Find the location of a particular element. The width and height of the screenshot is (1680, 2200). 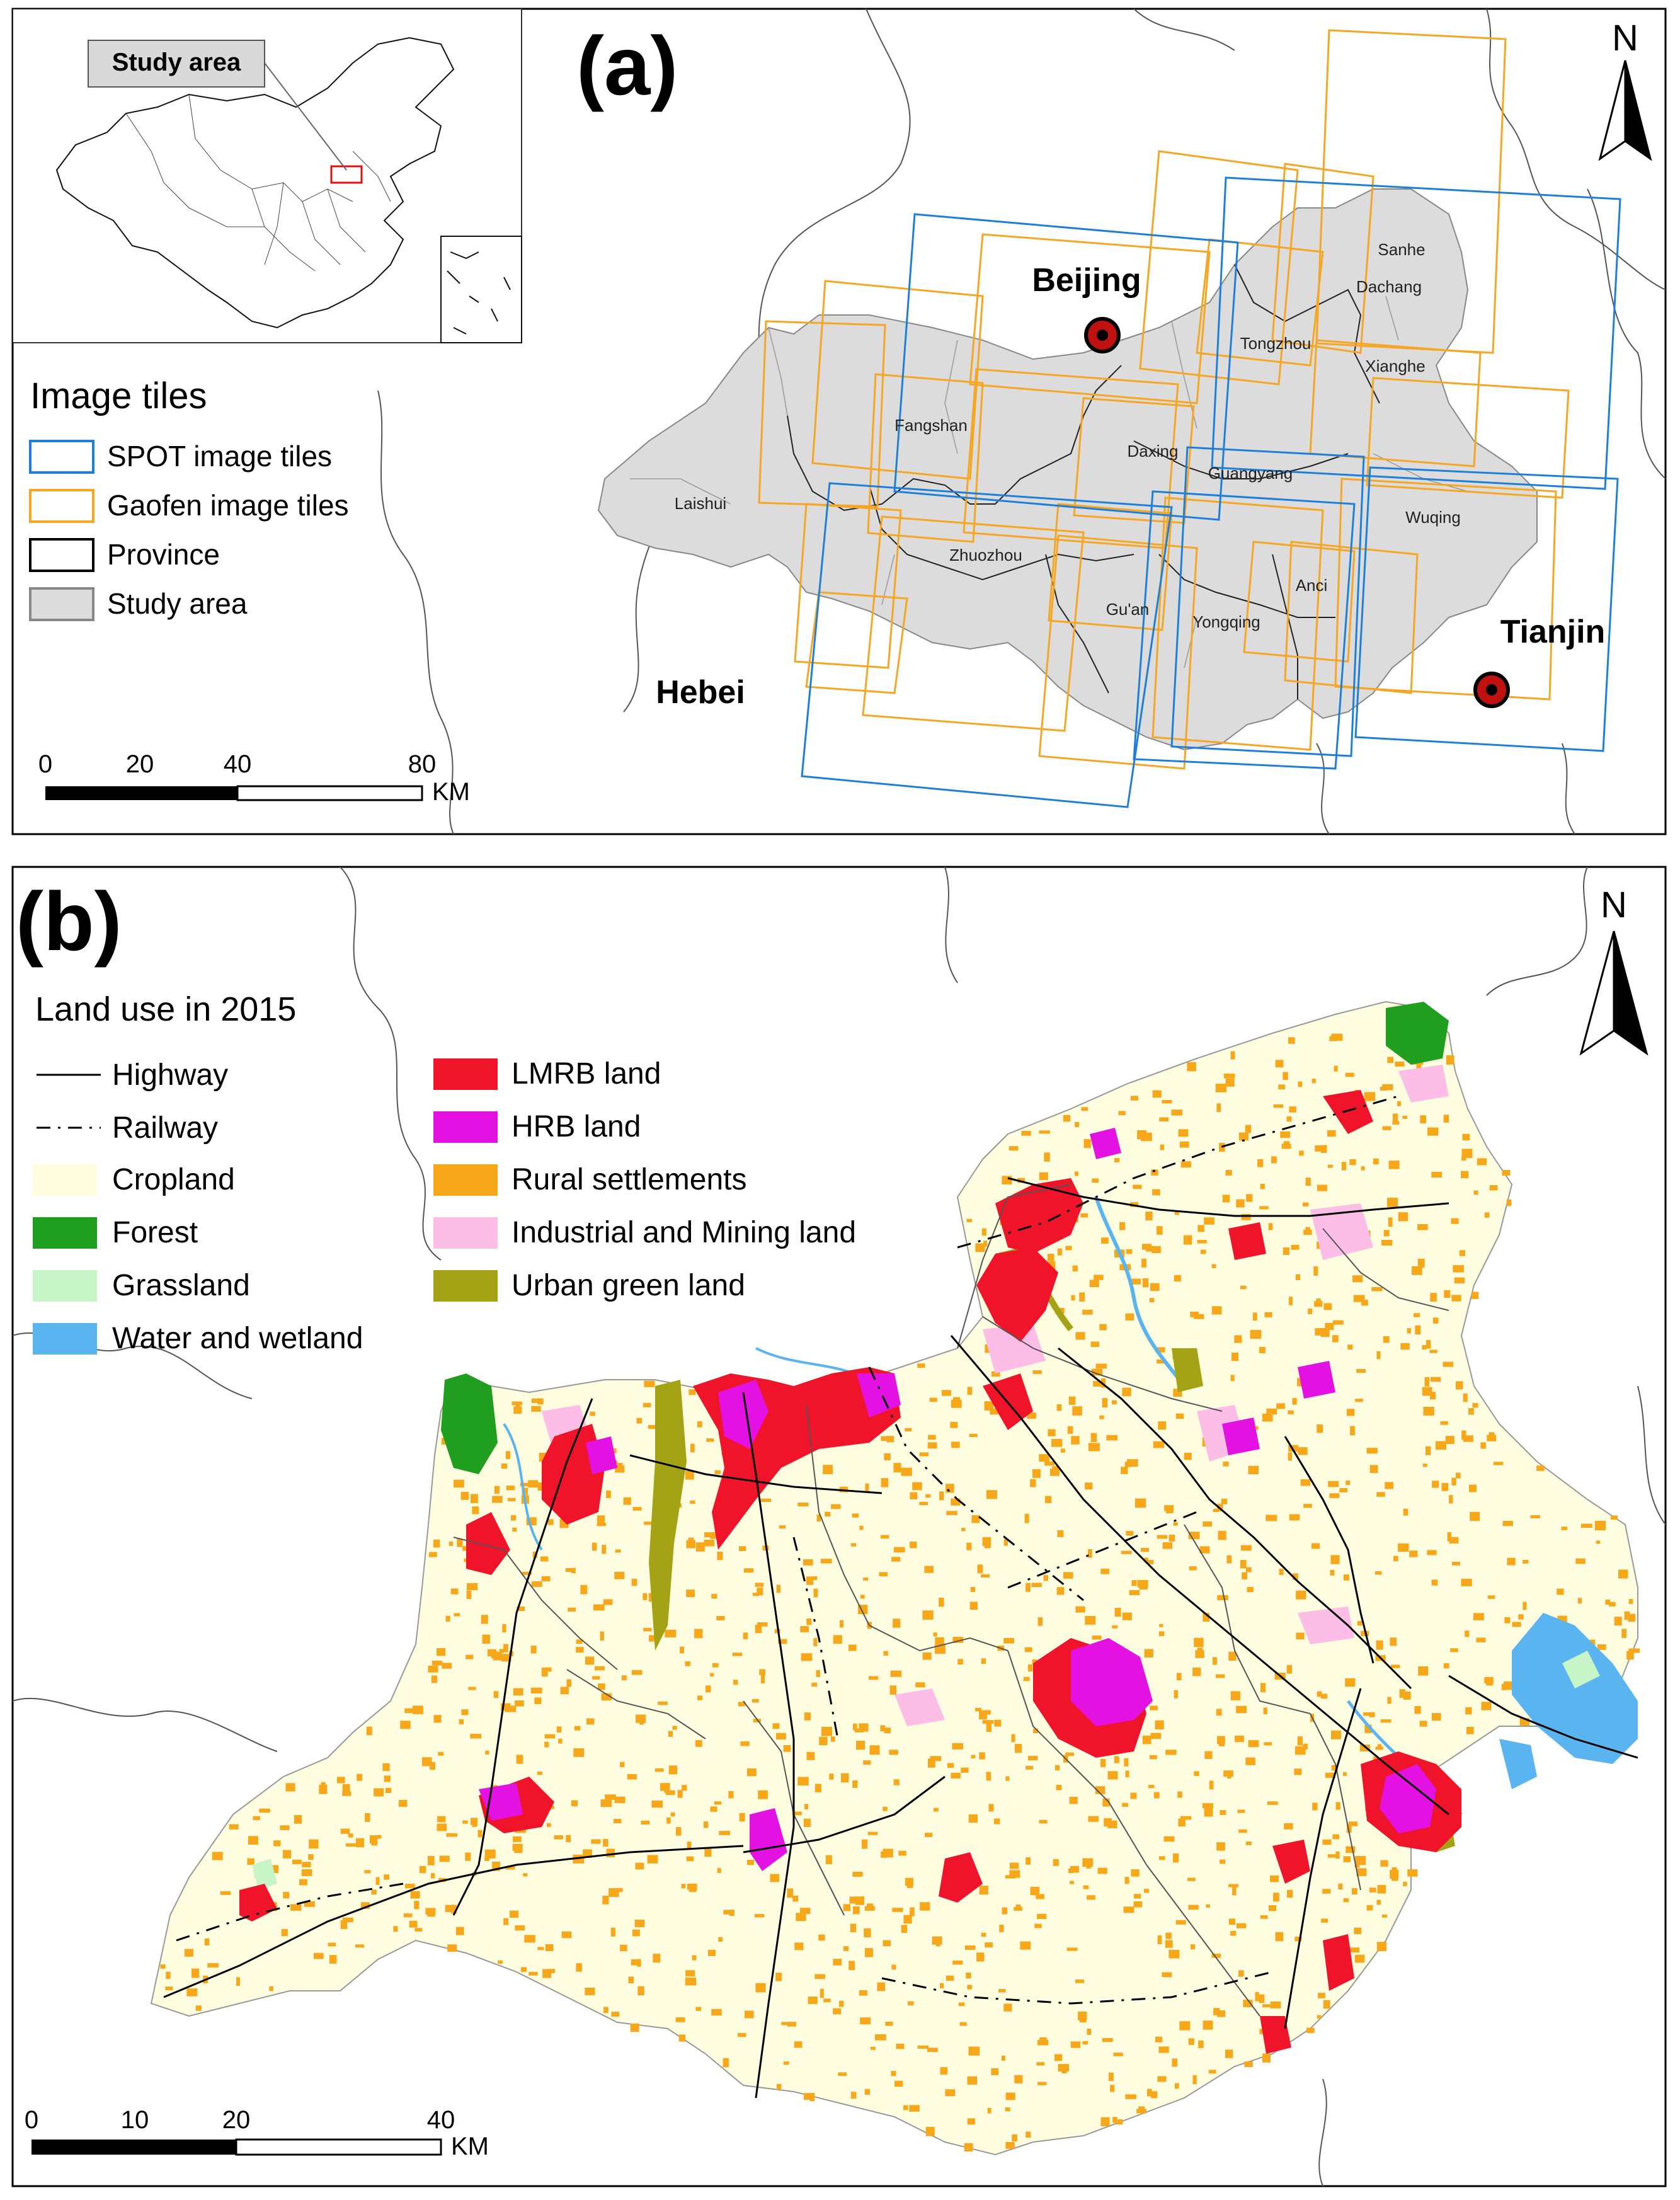

highway is located at coordinates (522, 1657).